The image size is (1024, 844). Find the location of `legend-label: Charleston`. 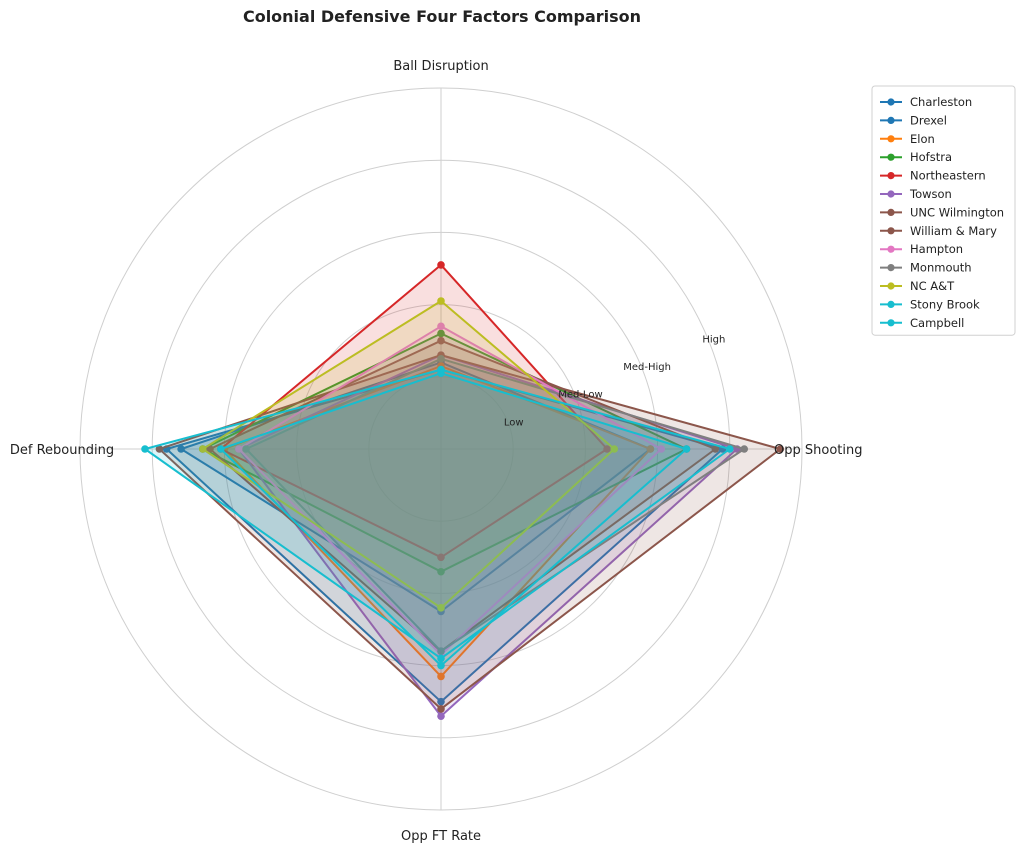

legend-label: Charleston is located at coordinates (941, 102).